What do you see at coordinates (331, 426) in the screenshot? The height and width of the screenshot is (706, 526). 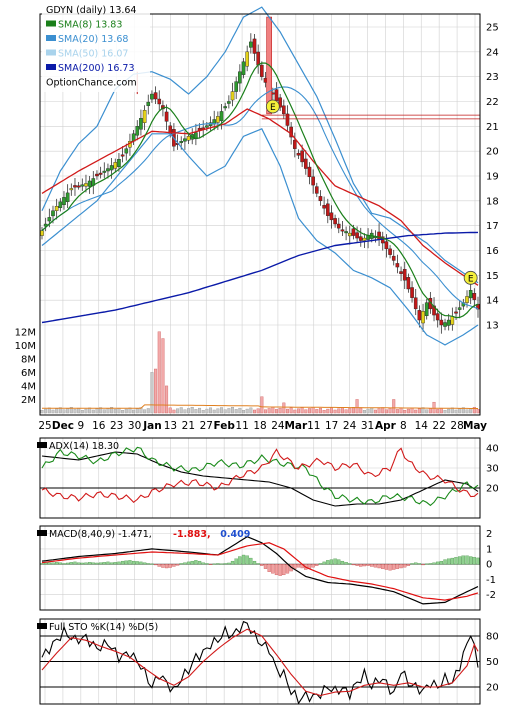 I see `x-axis-tick-label: 17` at bounding box center [331, 426].